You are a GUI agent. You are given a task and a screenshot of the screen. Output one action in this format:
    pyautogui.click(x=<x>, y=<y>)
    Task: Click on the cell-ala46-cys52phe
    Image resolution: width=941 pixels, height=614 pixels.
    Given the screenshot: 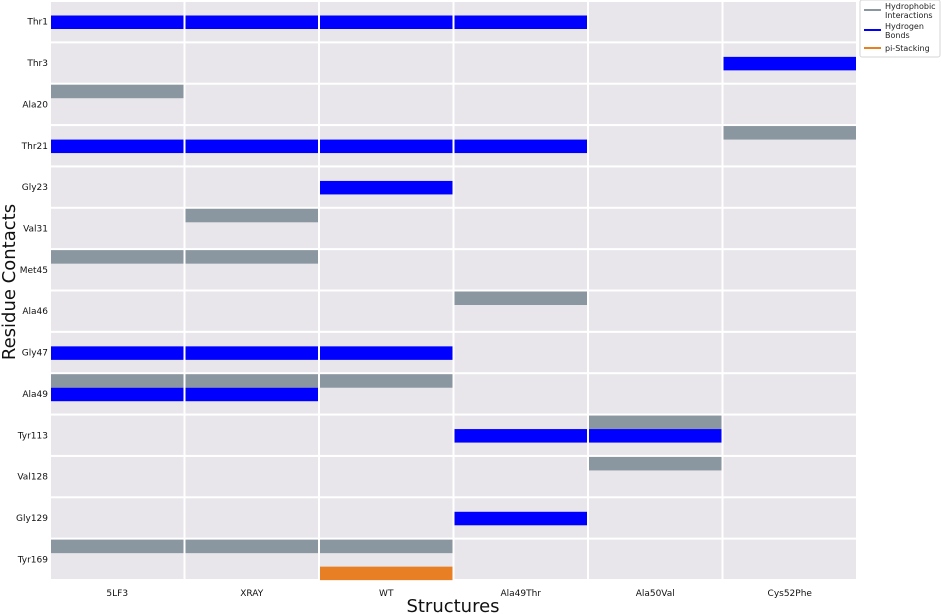 What is the action you would take?
    pyautogui.click(x=789, y=311)
    